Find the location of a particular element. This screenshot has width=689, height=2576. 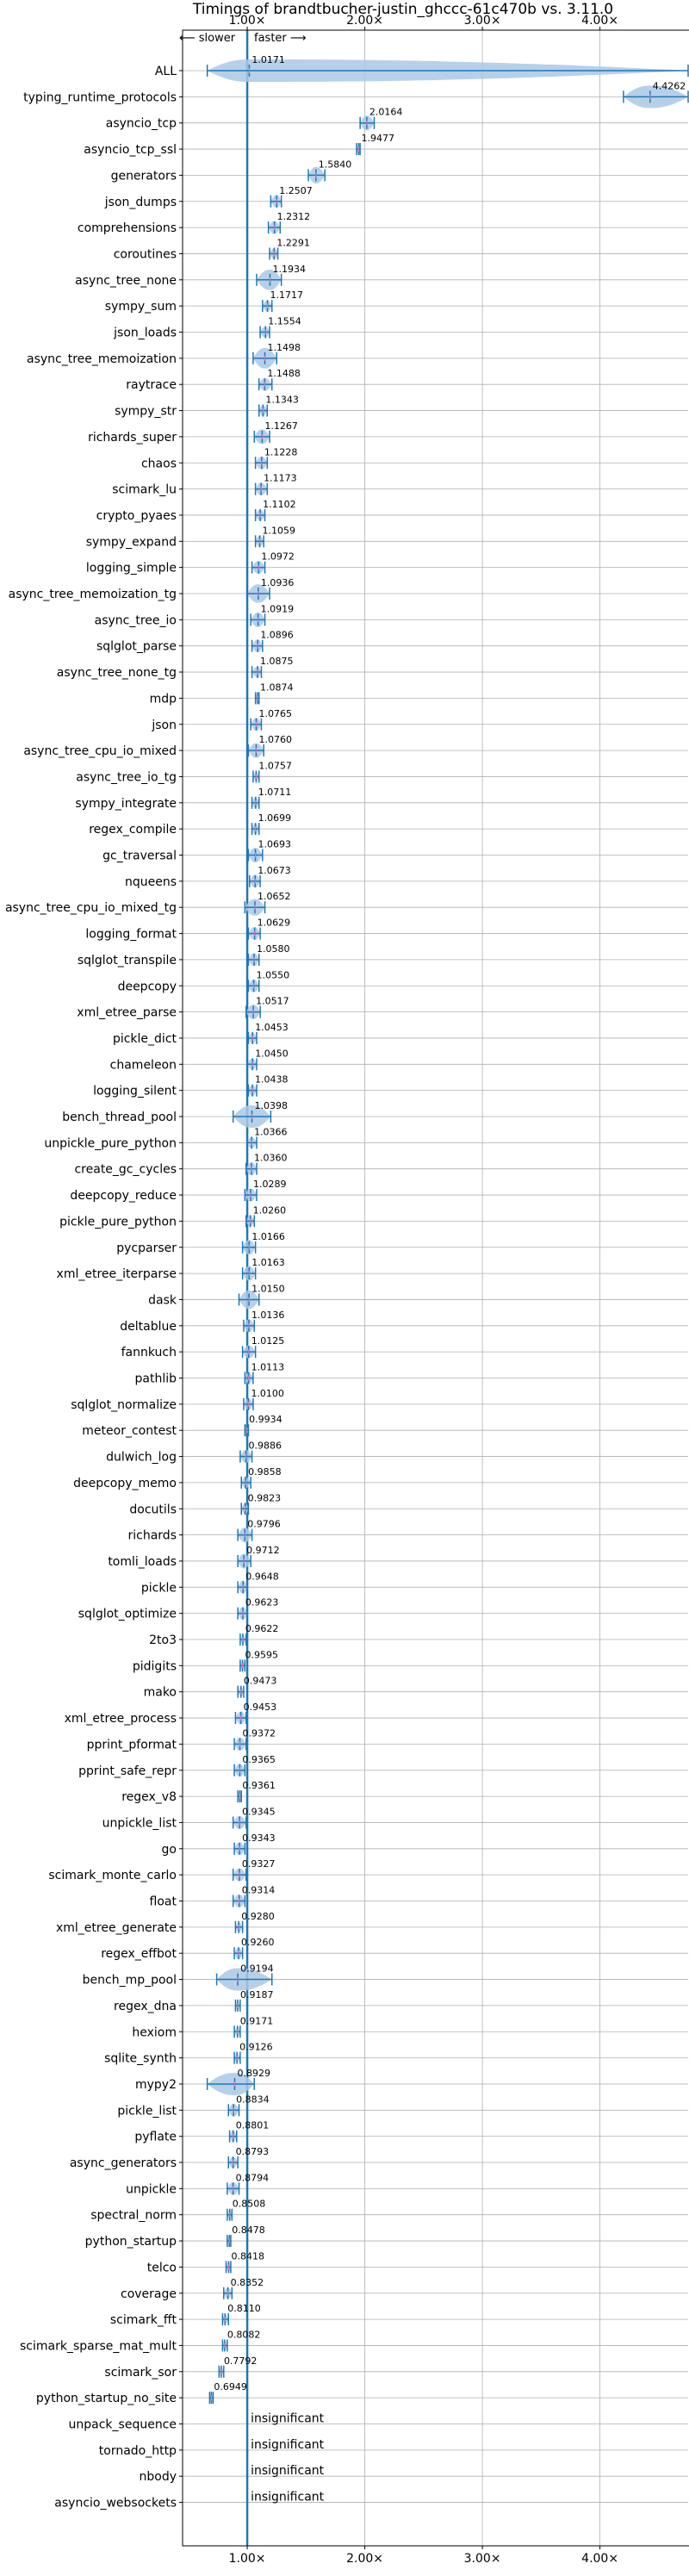

category-label: async_tree_memoization is located at coordinates (102, 359).